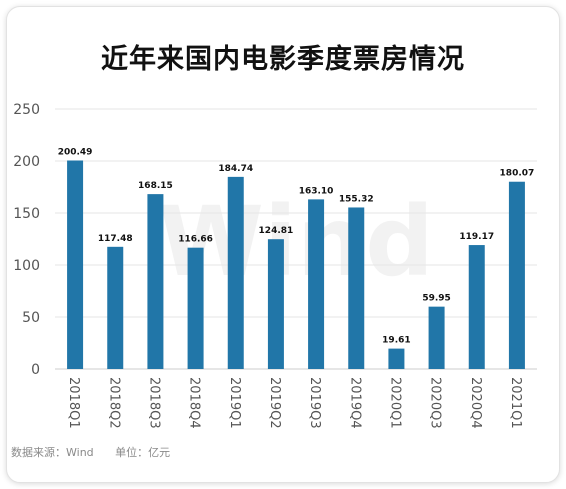 The image size is (566, 489). Describe the element at coordinates (52, 452) in the screenshot. I see `source-note: 数据来源：Wind` at that location.